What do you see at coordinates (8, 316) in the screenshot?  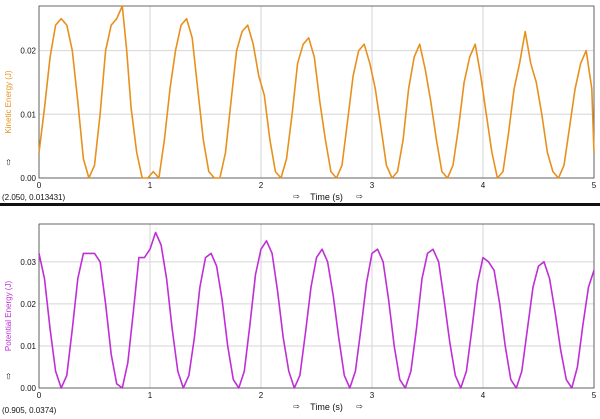 I see `y-axis-label-potential-energy: Potential Energy (J)` at bounding box center [8, 316].